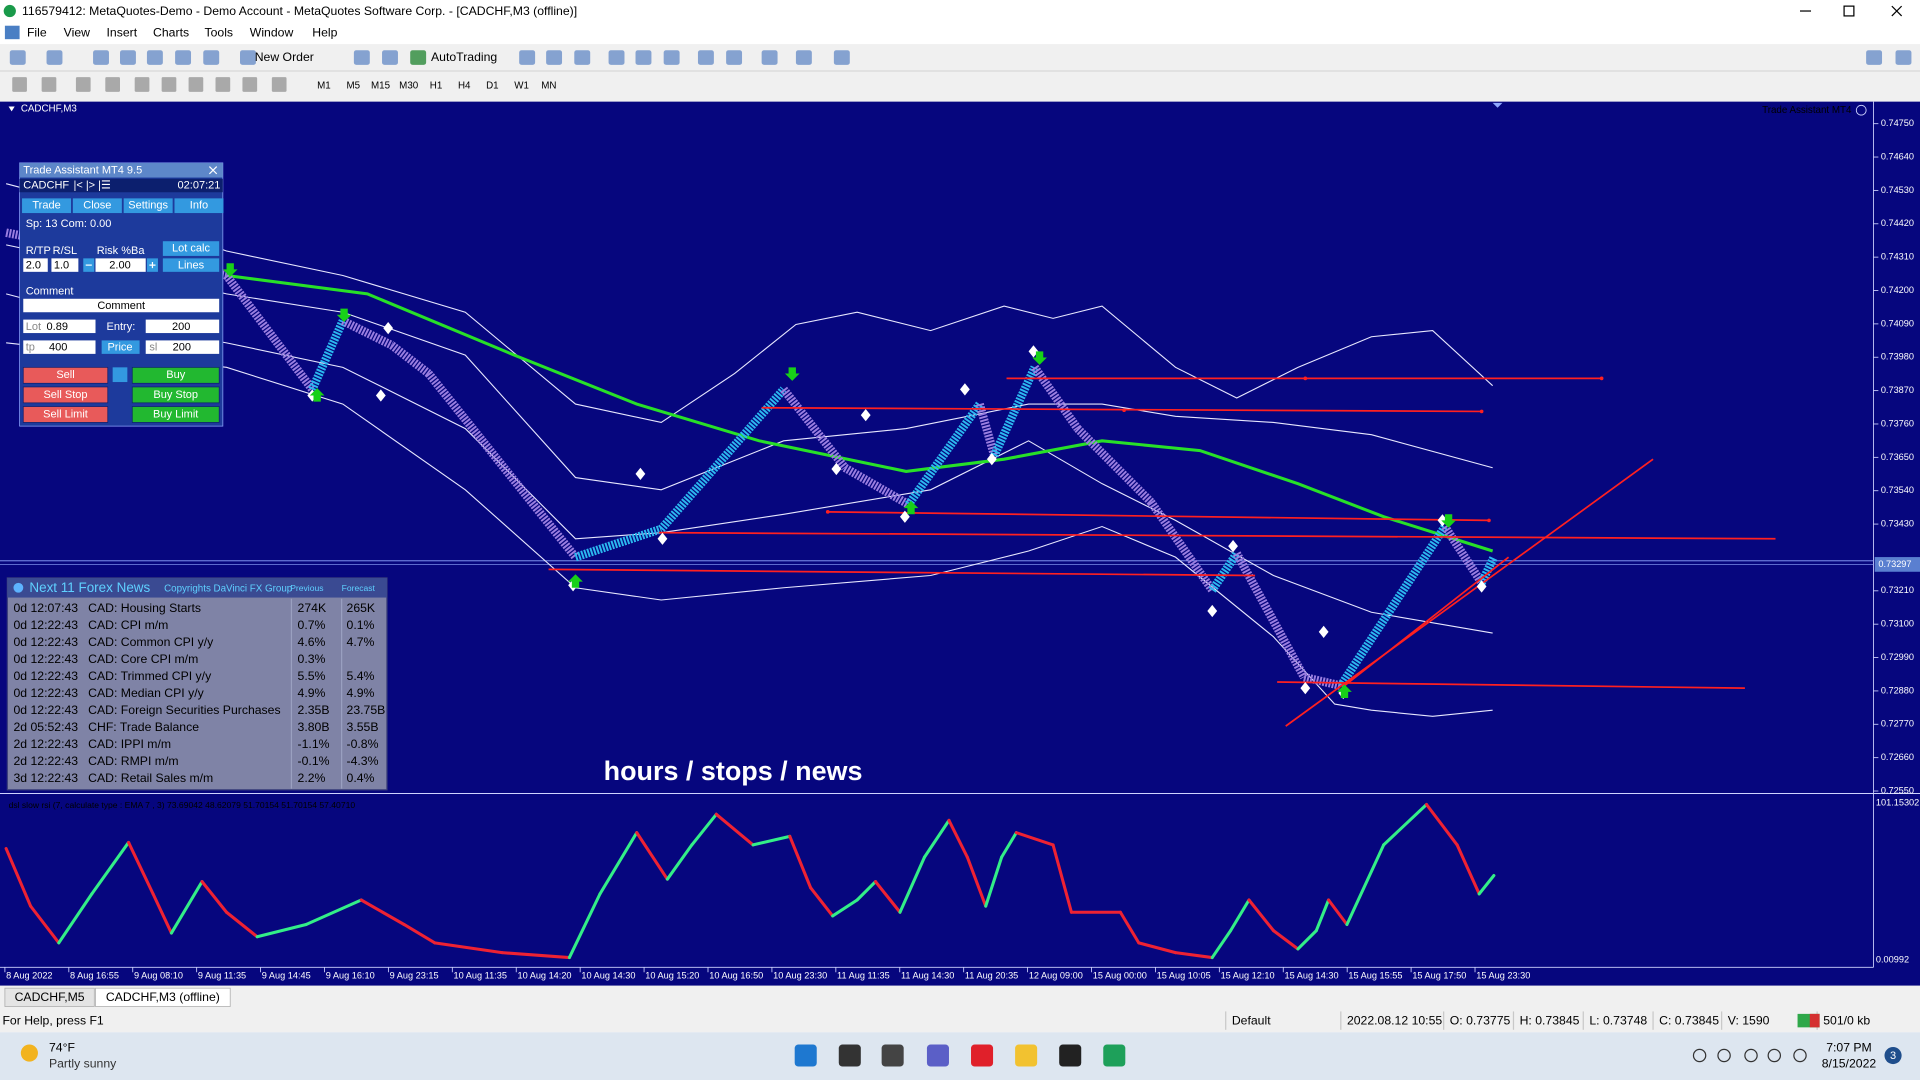  I want to click on indicator-close, so click(1861, 110).